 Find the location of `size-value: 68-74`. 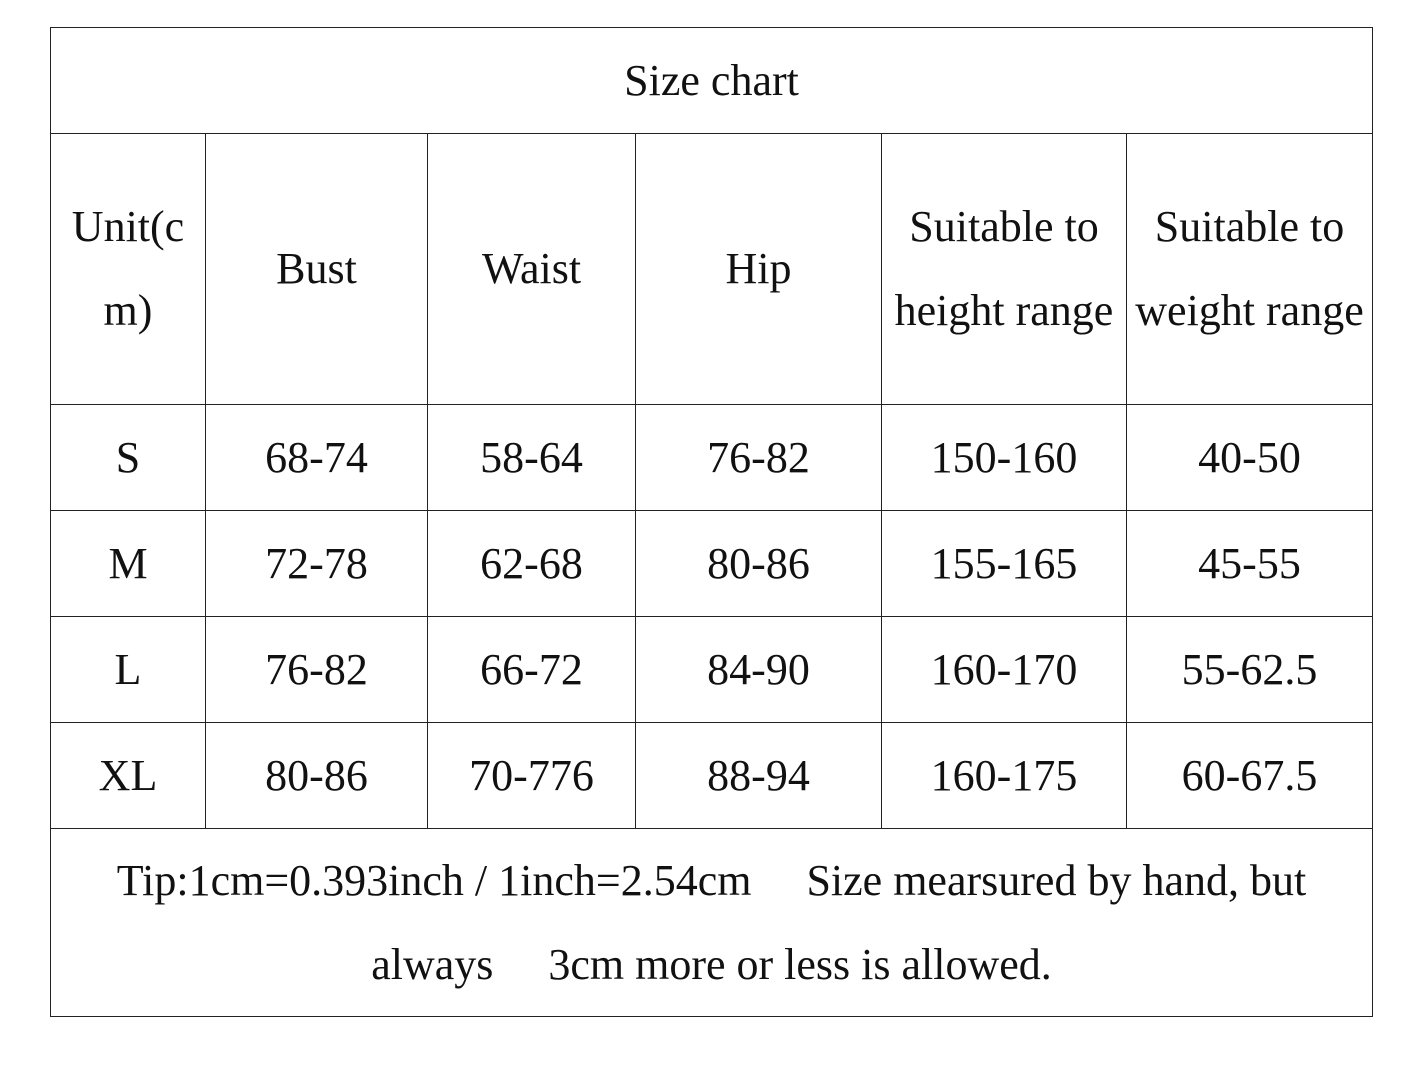

size-value: 68-74 is located at coordinates (316, 457).